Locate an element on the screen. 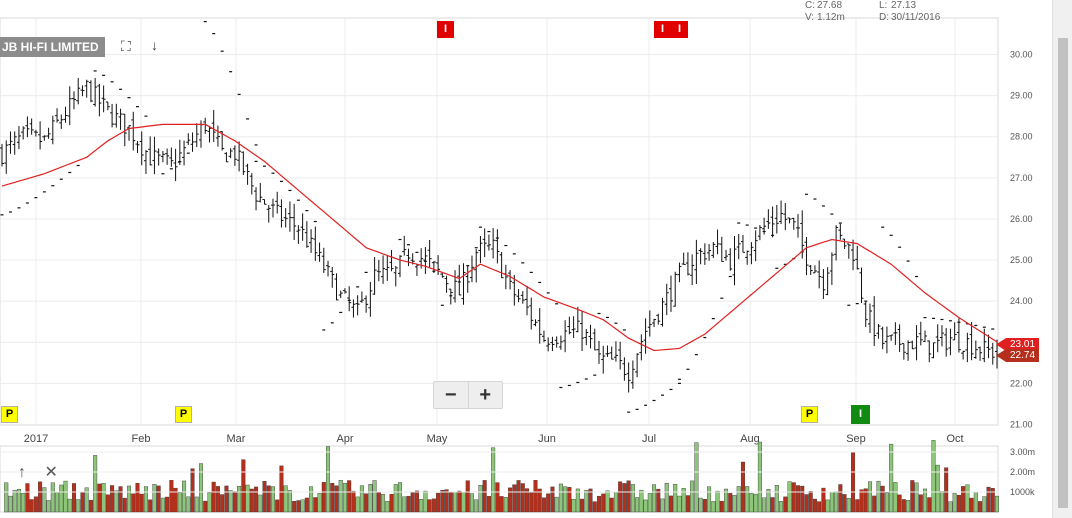 This screenshot has width=1072, height=518. ohlc-readout: C: 27.68 L: 27.13 V: 1.12m D: 30/11/2016 is located at coordinates (879, 12).